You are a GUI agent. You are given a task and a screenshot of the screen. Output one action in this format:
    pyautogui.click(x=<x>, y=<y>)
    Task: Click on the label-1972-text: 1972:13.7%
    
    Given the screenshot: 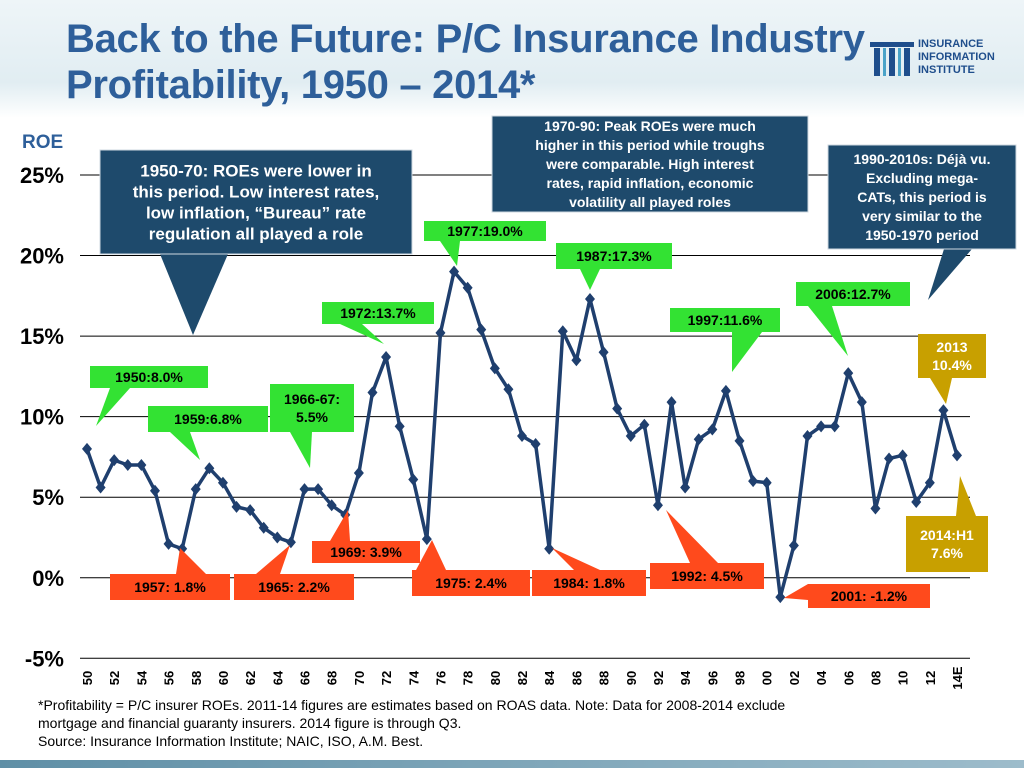 What is the action you would take?
    pyautogui.click(x=378, y=313)
    